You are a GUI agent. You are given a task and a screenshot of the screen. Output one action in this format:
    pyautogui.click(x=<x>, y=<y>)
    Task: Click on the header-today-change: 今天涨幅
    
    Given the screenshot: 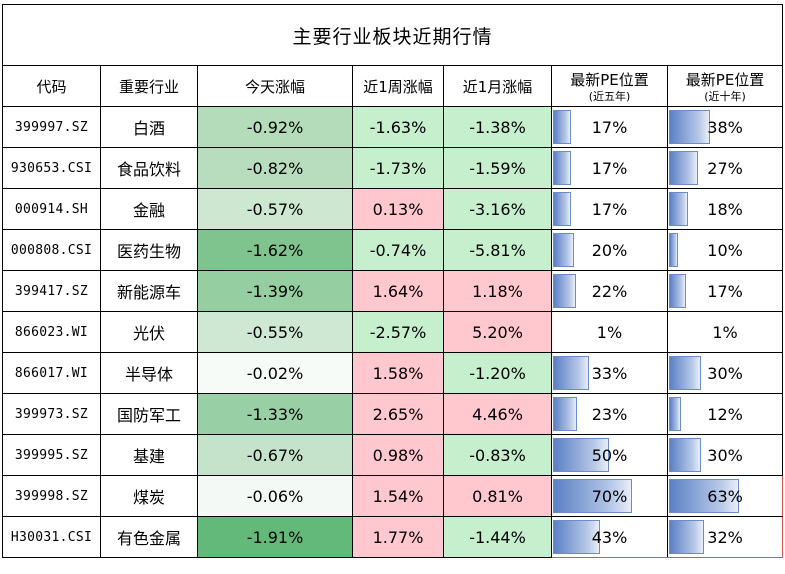 What is the action you would take?
    pyautogui.click(x=275, y=86)
    